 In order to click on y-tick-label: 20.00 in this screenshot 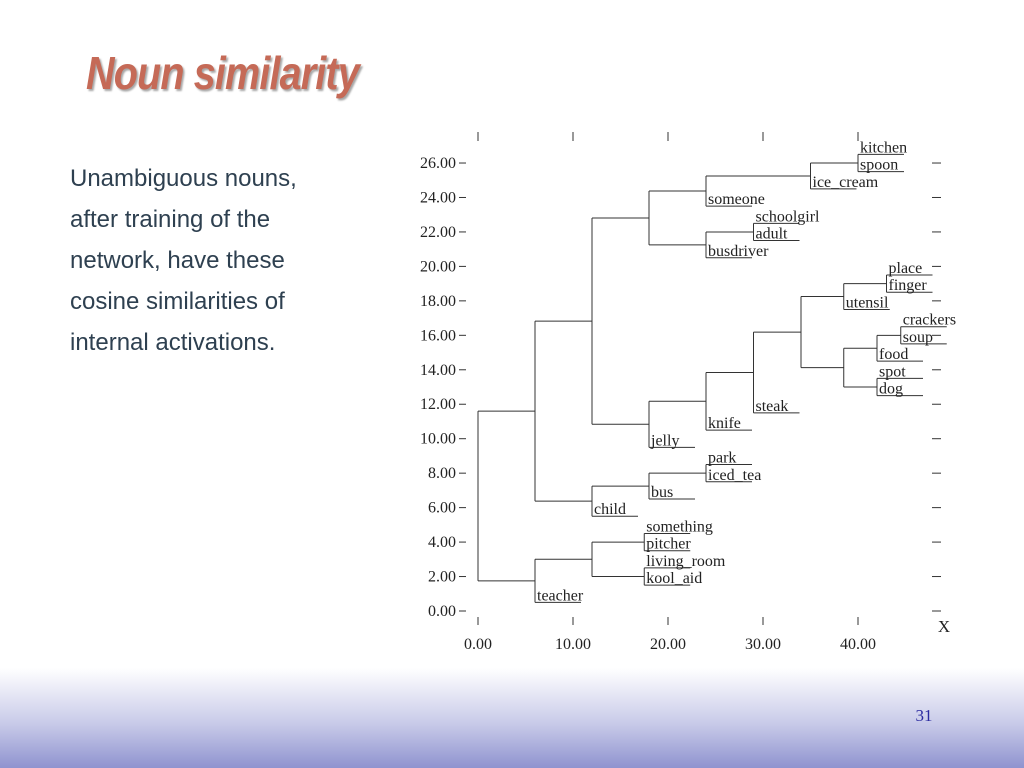, I will do `click(438, 266)`.